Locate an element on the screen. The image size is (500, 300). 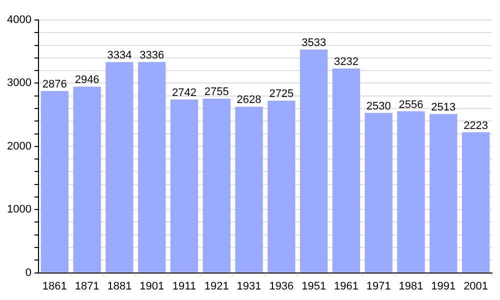
x-tick-label: 2001 is located at coordinates (476, 286).